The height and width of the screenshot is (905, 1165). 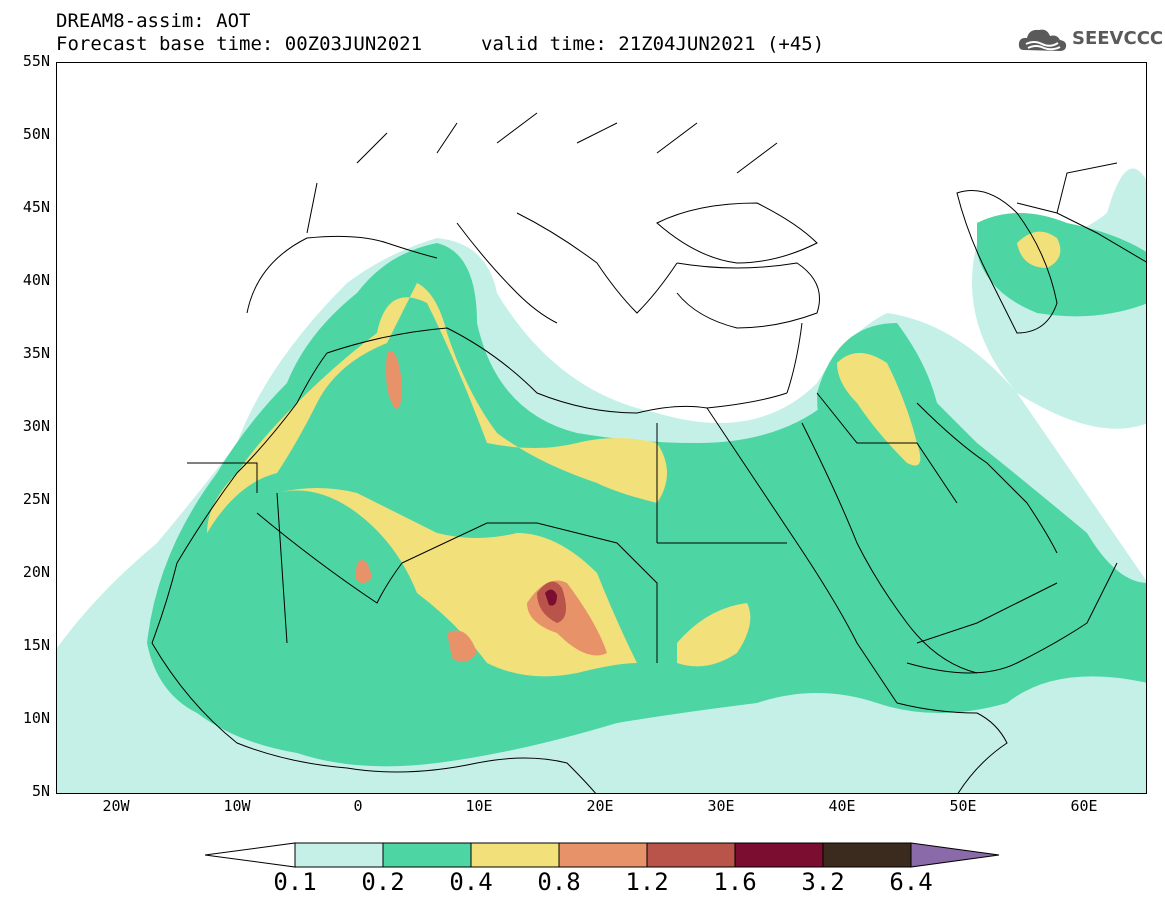 I want to click on aot-0.4-0.8-region, so click(x=437, y=408).